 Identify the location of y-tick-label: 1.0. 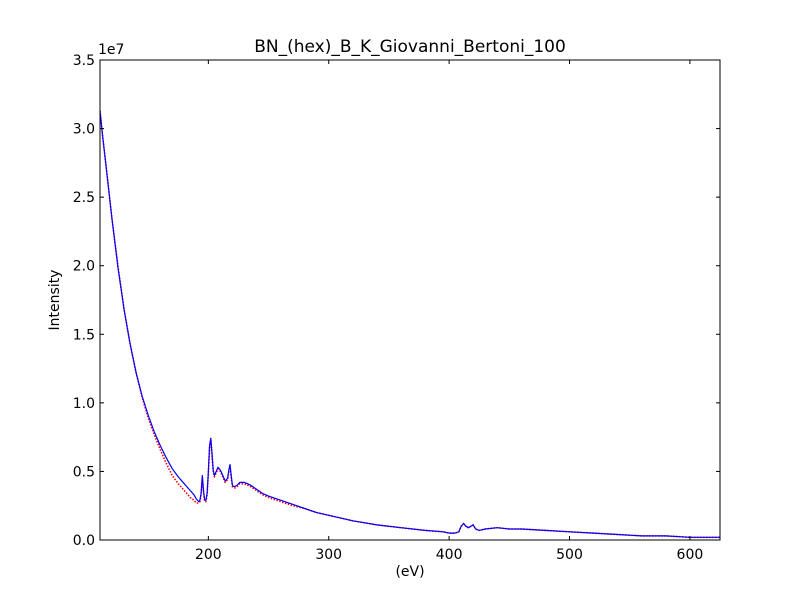
(84, 404).